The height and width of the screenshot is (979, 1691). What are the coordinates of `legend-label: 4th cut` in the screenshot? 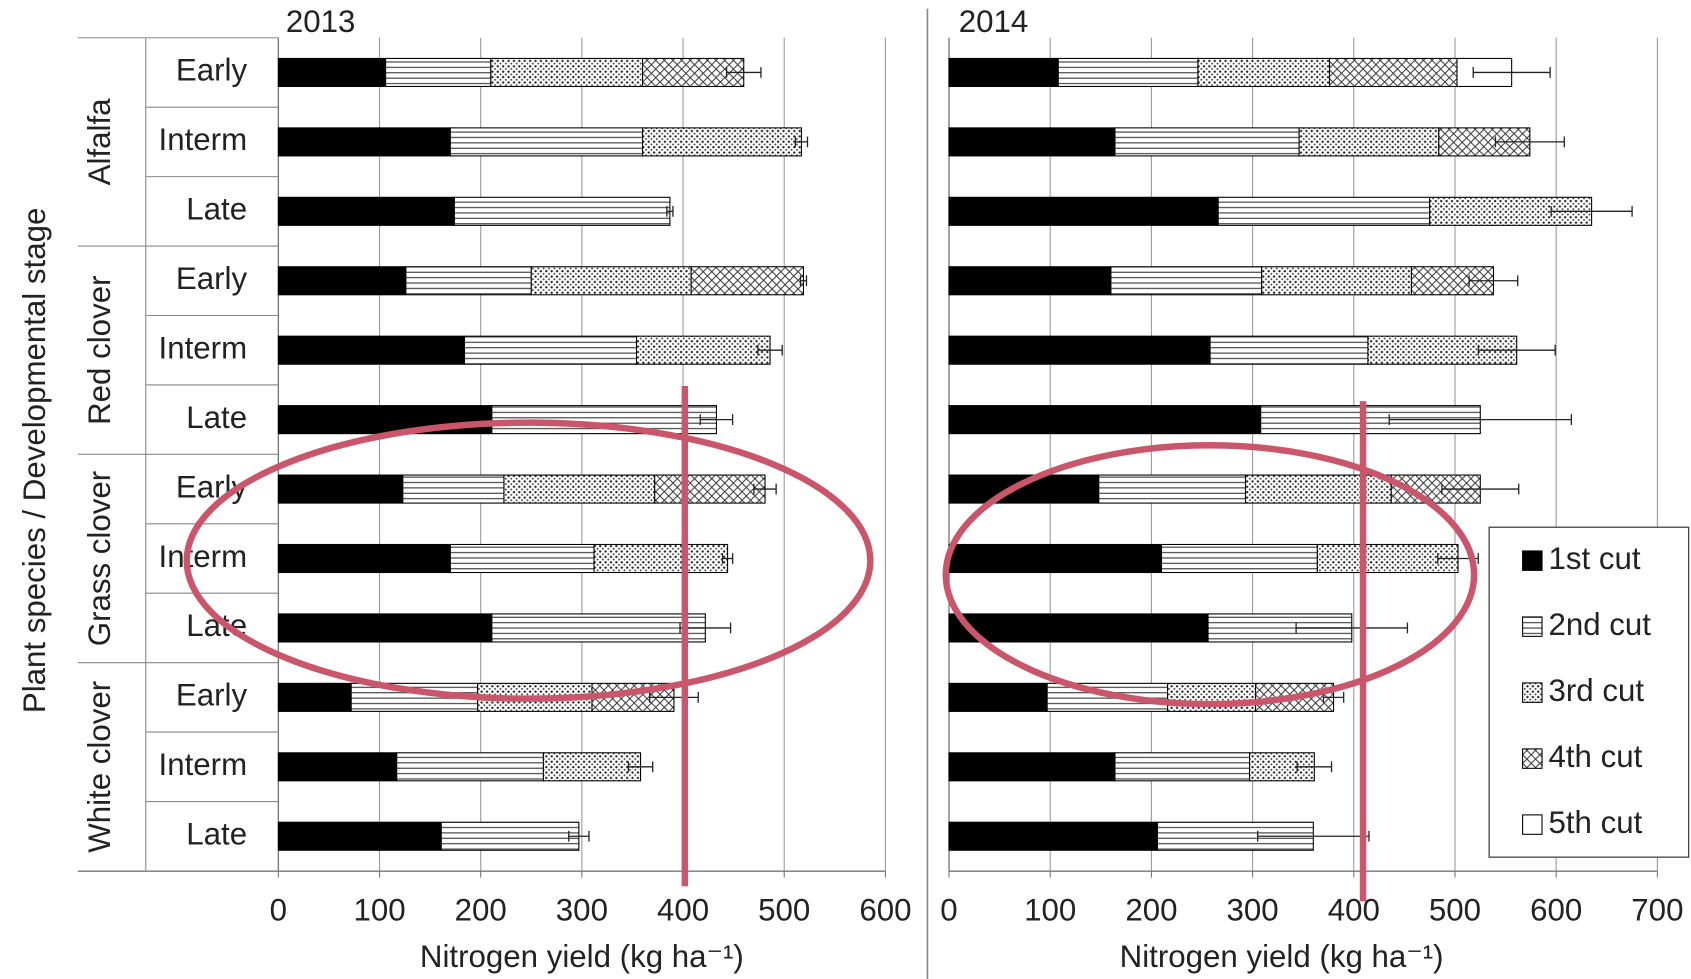 It's located at (1595, 756).